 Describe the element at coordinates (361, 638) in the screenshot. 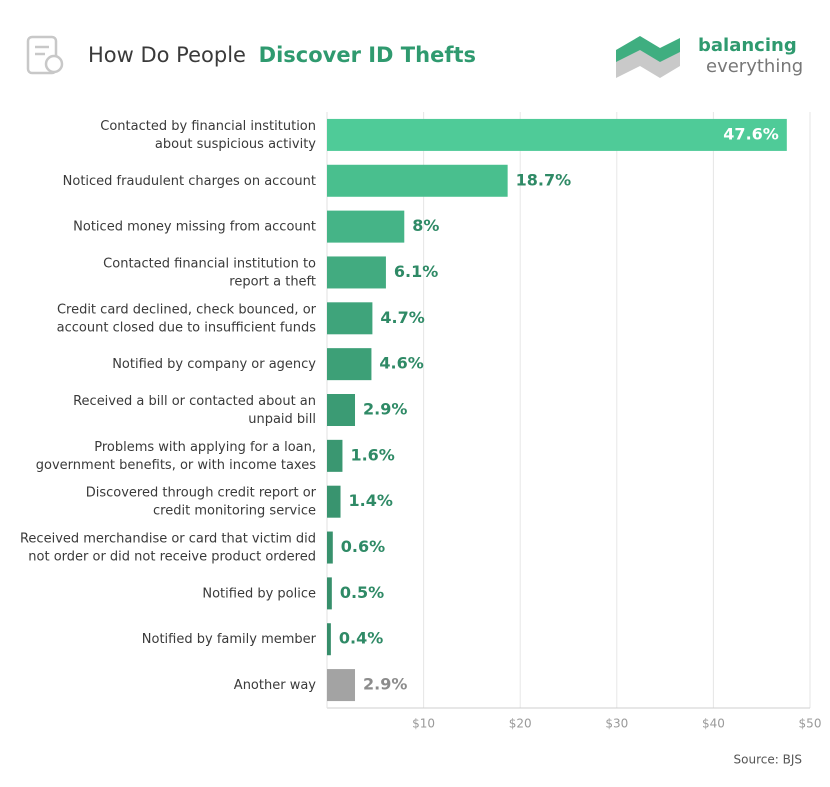

I see `value-label: 0.4%` at that location.